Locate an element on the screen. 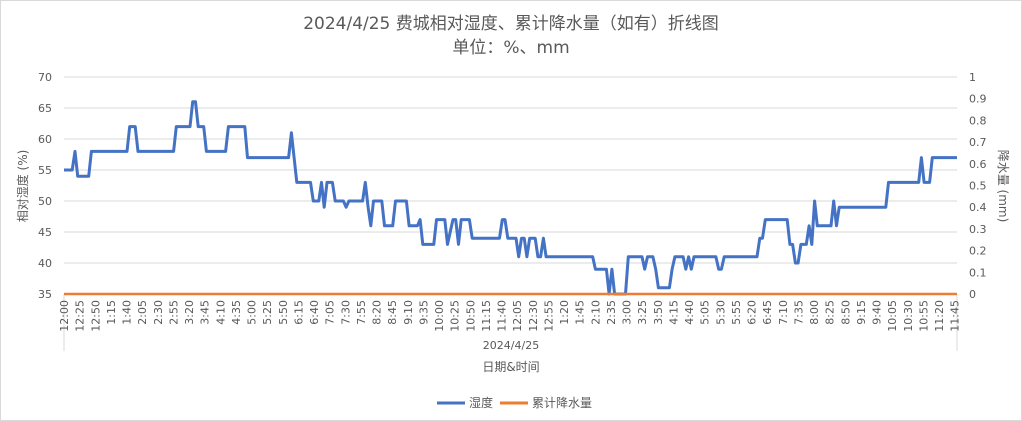  y-right-tick-label: 0.4 is located at coordinates (978, 207).